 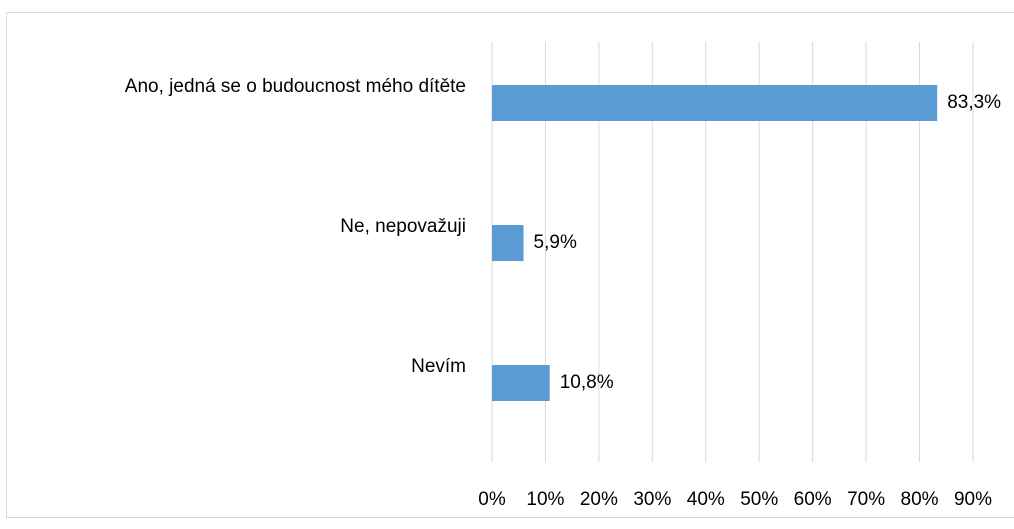 I want to click on data-label: 83,3%, so click(x=974, y=102).